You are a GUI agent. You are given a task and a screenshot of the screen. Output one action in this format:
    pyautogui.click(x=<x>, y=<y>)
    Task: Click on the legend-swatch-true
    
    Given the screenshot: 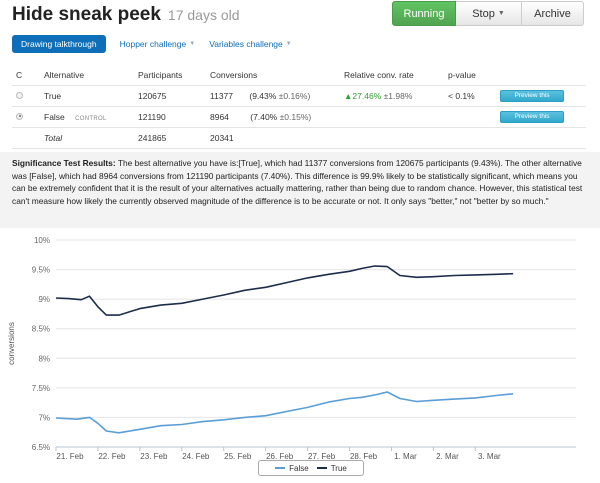 What is the action you would take?
    pyautogui.click(x=321, y=468)
    